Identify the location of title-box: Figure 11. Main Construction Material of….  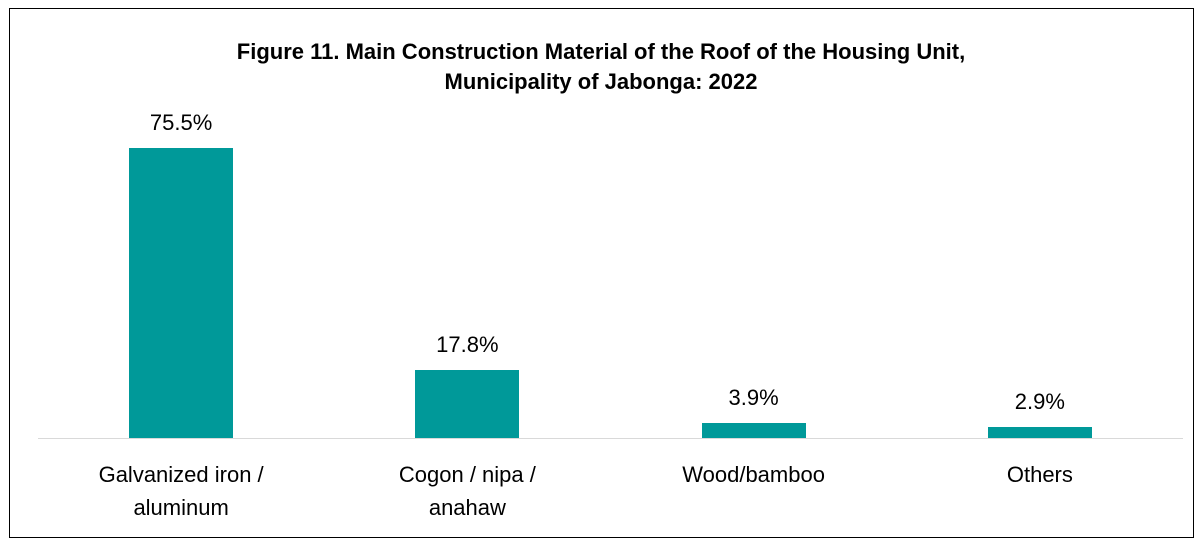
(601, 67).